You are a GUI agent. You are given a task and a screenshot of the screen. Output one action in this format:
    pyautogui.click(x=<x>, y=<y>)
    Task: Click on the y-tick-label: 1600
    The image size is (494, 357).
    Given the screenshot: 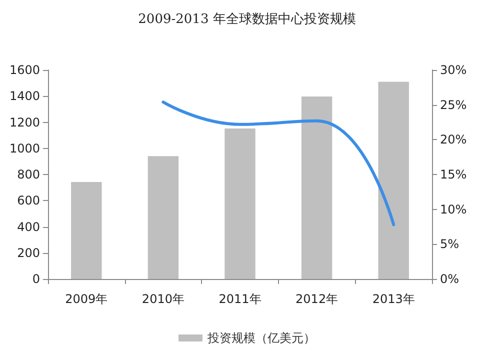 What is the action you would take?
    pyautogui.click(x=24, y=70)
    